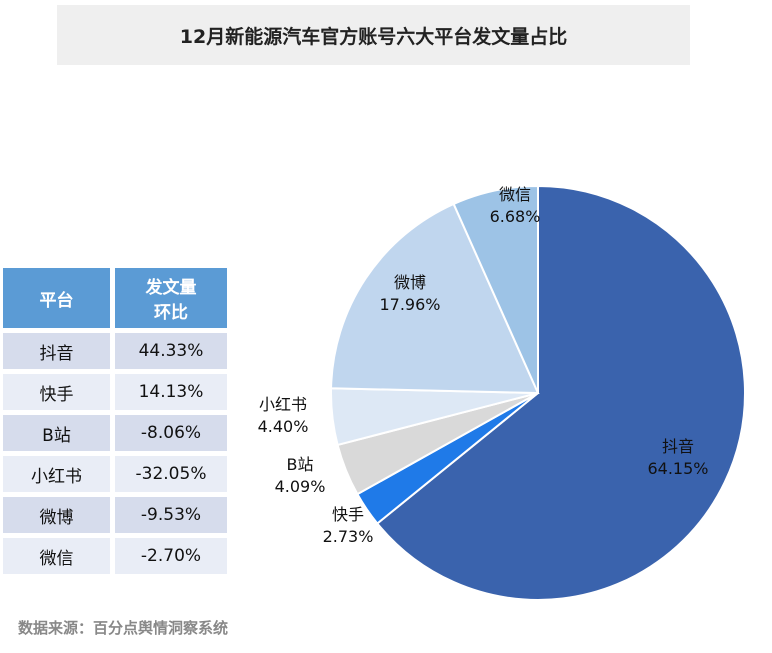 Image resolution: width=772 pixels, height=653 pixels. What do you see at coordinates (171, 288) in the screenshot?
I see `header-line: 发文量` at bounding box center [171, 288].